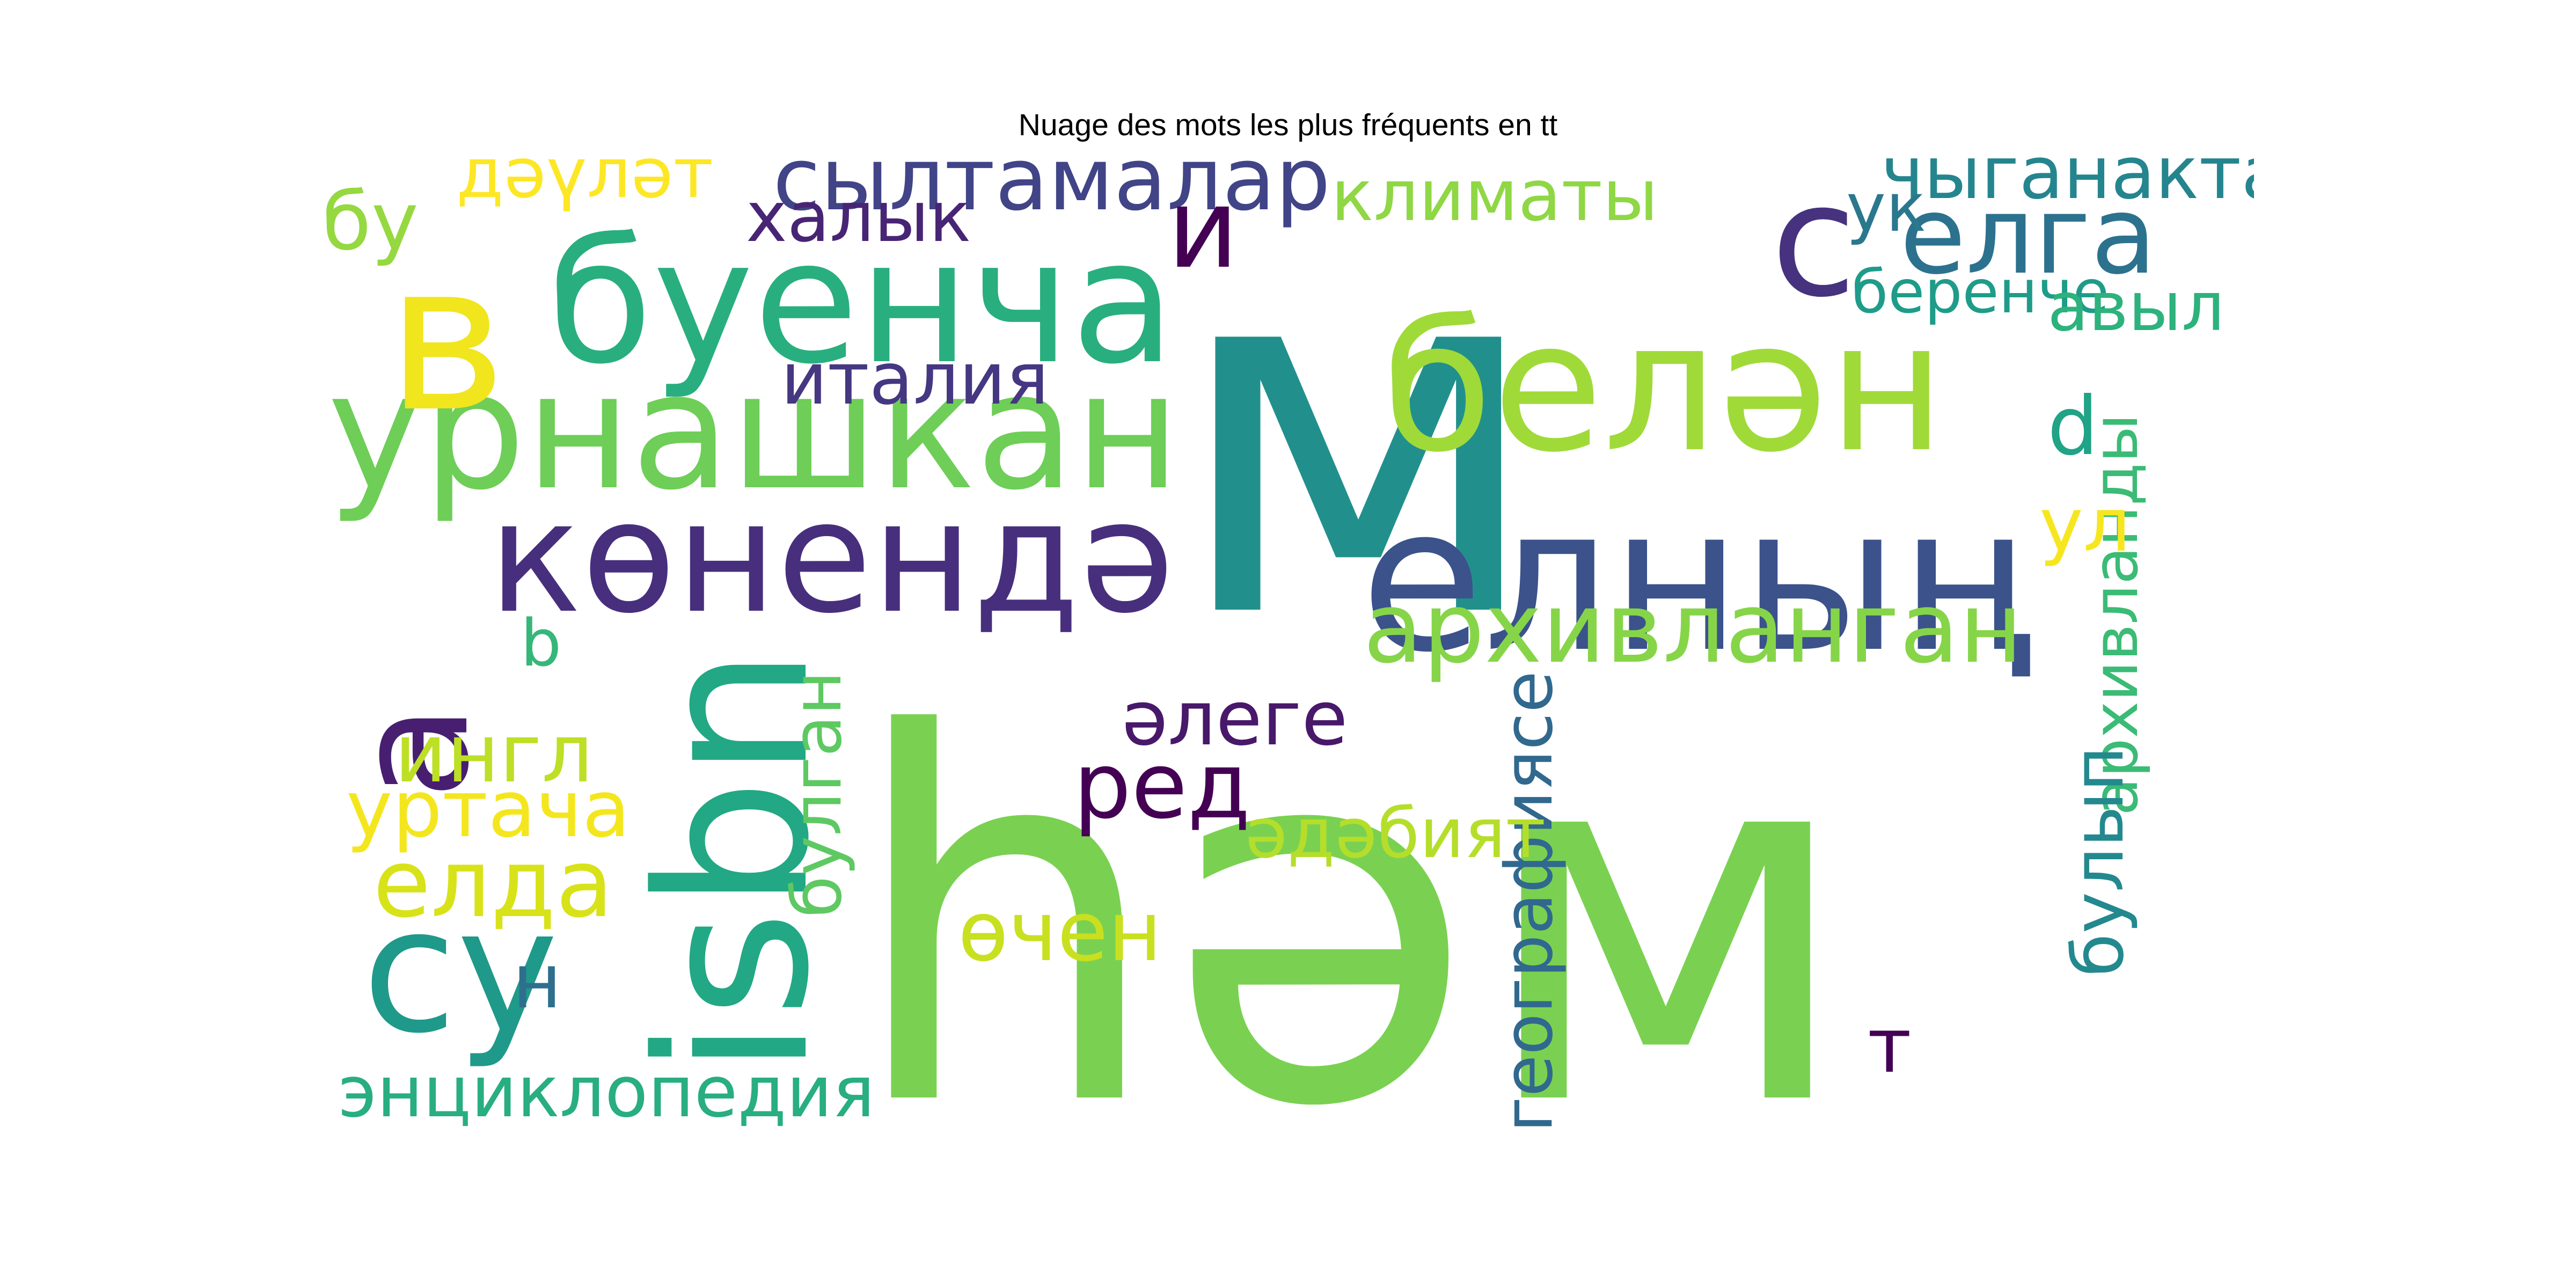  What do you see at coordinates (2085, 525) in the screenshot?
I see `word-ul: ул` at bounding box center [2085, 525].